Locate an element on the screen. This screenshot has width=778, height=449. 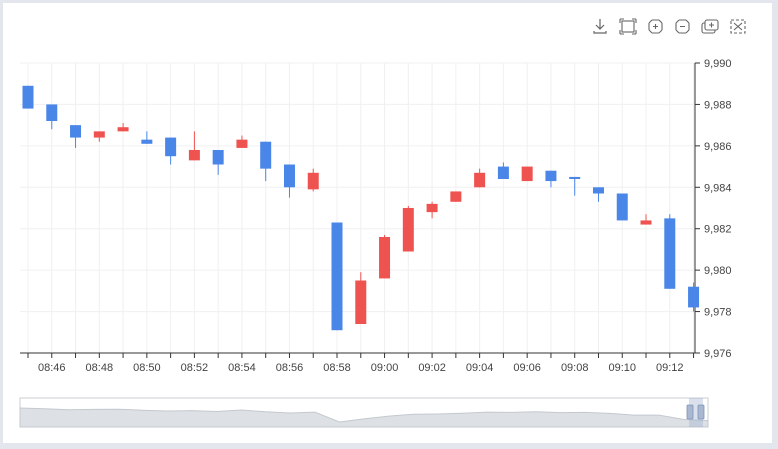
zoom-out-icon is located at coordinates (682, 26).